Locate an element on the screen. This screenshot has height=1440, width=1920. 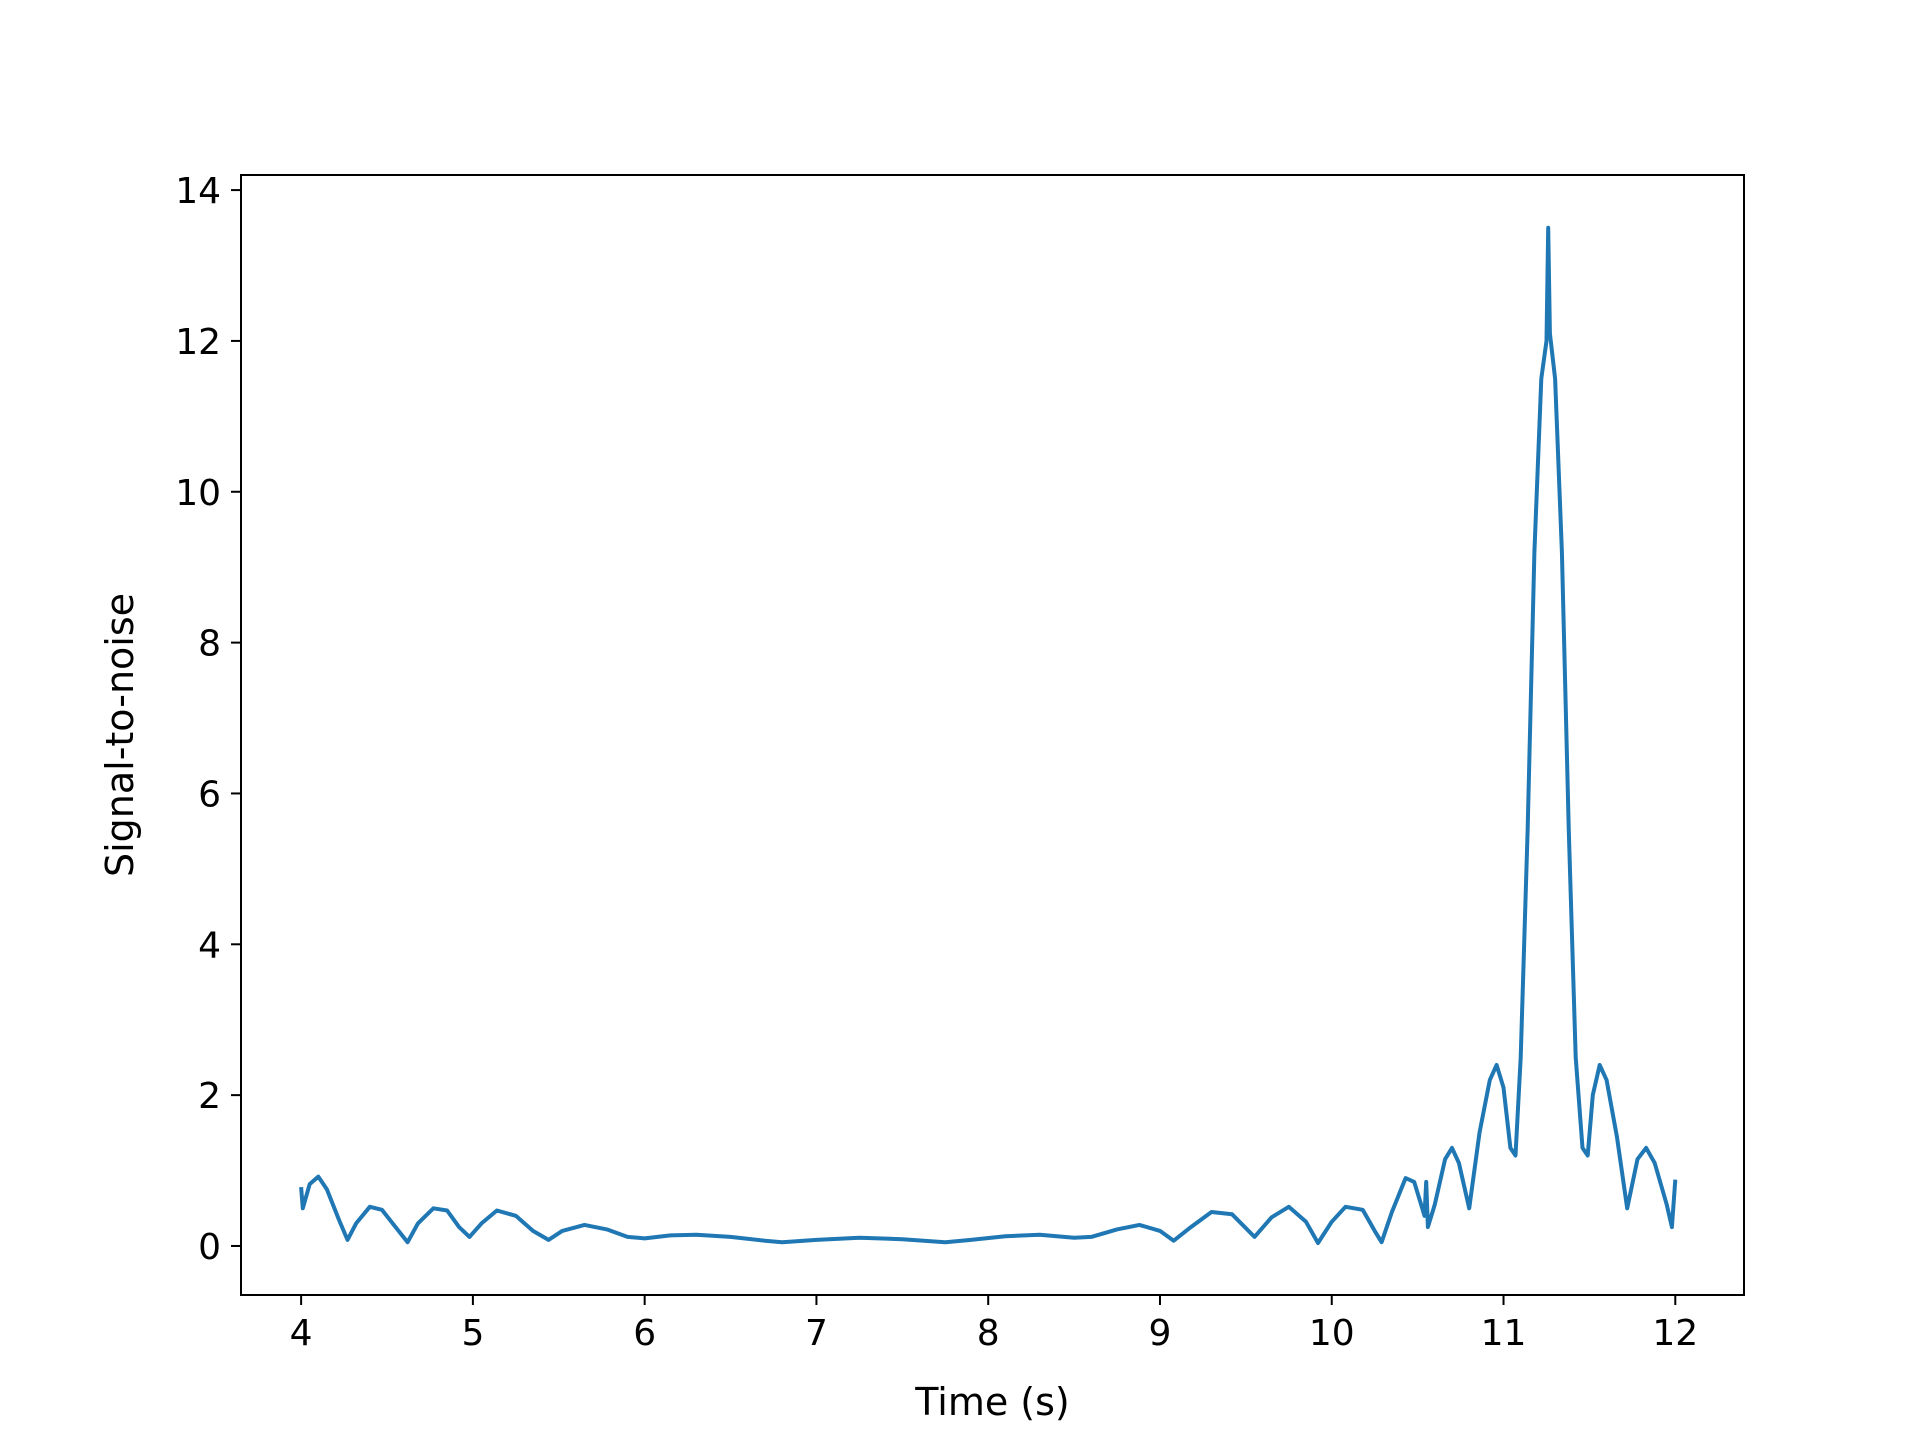
x-tick-label: 11 is located at coordinates (1504, 1333).